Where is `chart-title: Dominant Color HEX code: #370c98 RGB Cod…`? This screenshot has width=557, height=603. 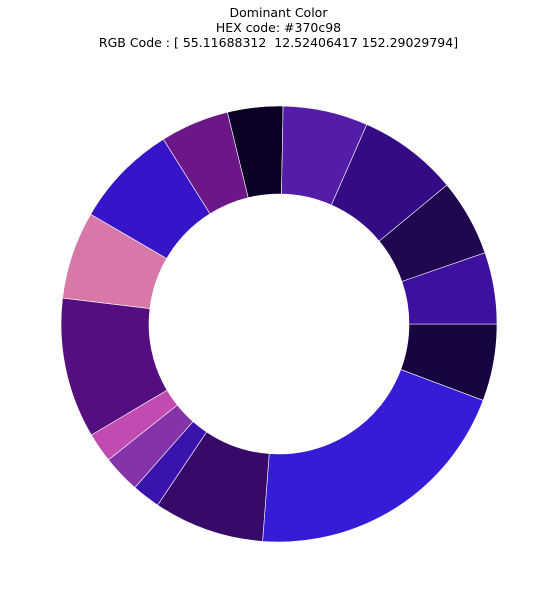 chart-title: Dominant Color HEX code: #370c98 RGB Cod… is located at coordinates (278, 27).